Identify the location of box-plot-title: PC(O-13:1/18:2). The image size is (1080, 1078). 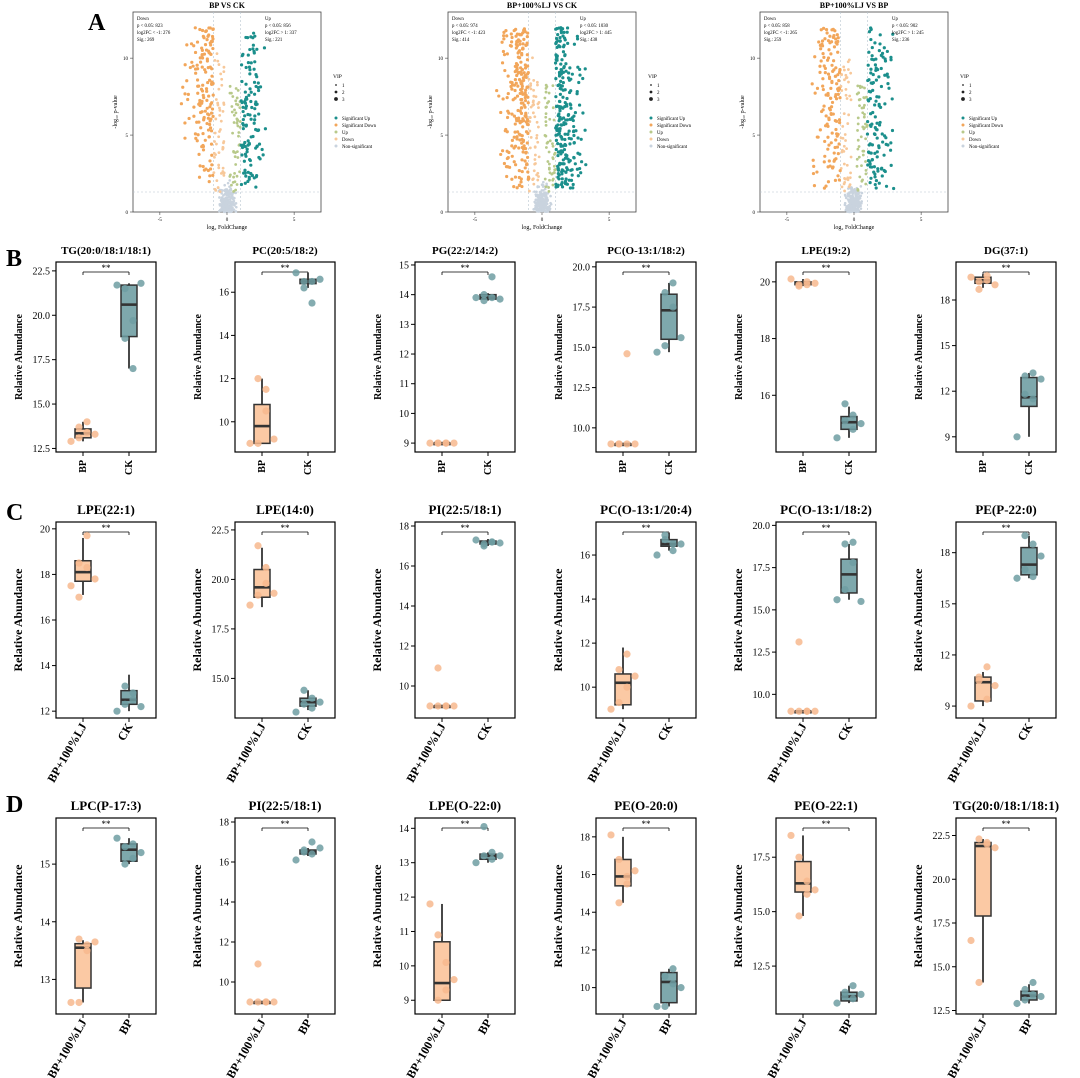
(646, 251).